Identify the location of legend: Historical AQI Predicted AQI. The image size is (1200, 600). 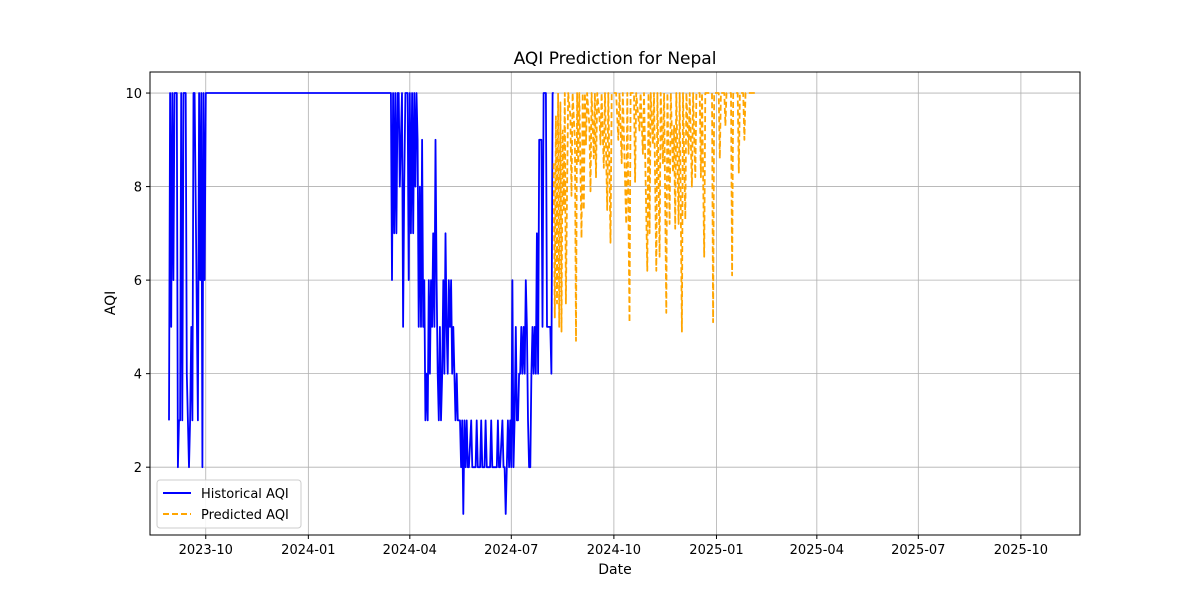
(229, 504).